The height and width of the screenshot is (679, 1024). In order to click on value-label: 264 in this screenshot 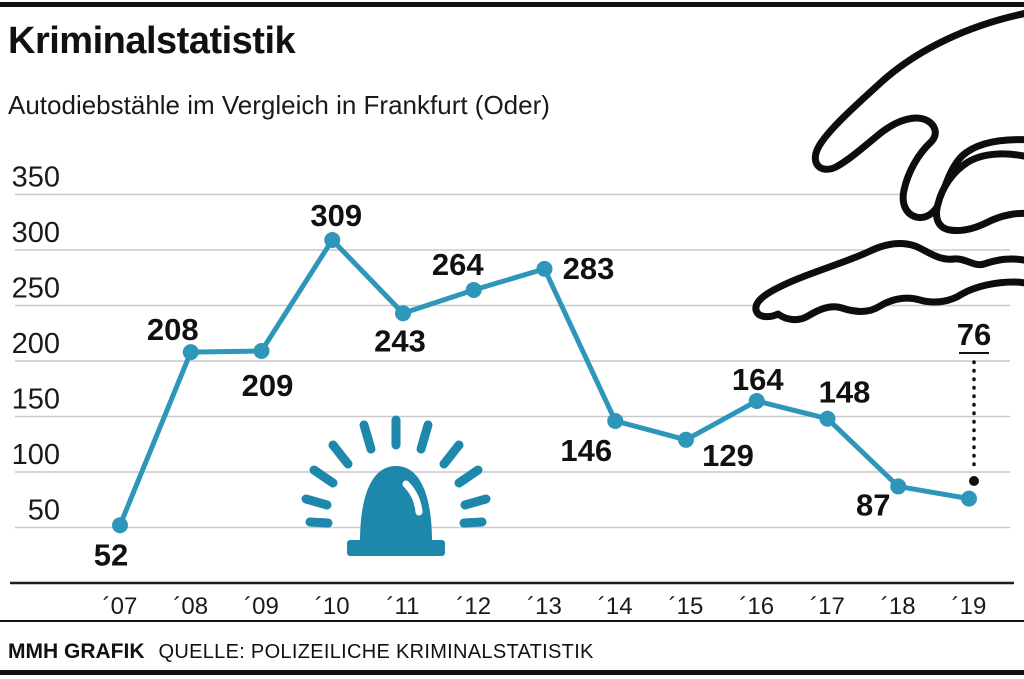, I will do `click(458, 264)`.